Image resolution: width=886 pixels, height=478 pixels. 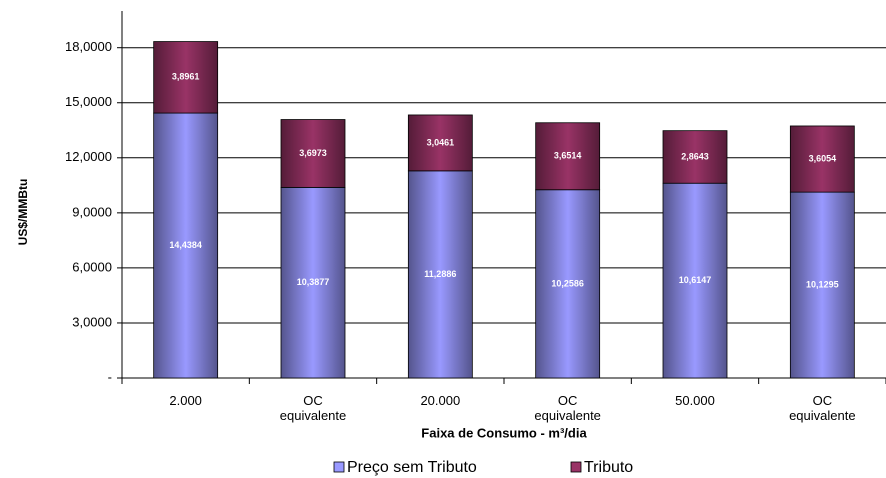 What do you see at coordinates (608, 467) in the screenshot?
I see `legend-label: Tributo` at bounding box center [608, 467].